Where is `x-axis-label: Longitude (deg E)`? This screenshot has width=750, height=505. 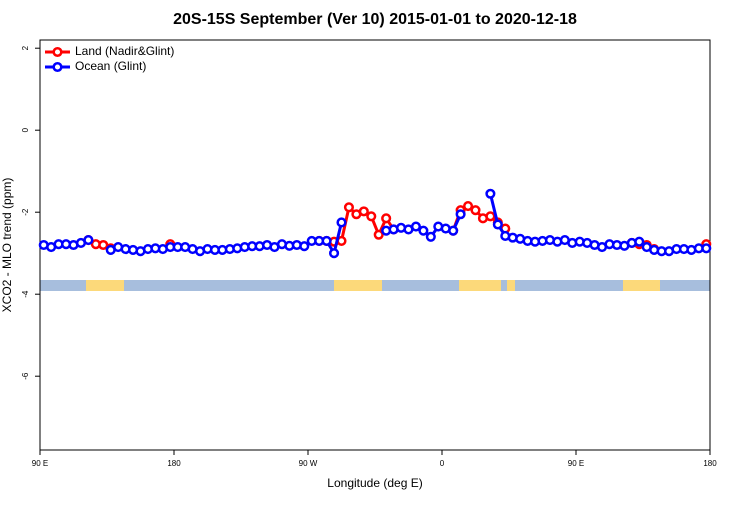 x-axis-label: Longitude (deg E) is located at coordinates (374, 483).